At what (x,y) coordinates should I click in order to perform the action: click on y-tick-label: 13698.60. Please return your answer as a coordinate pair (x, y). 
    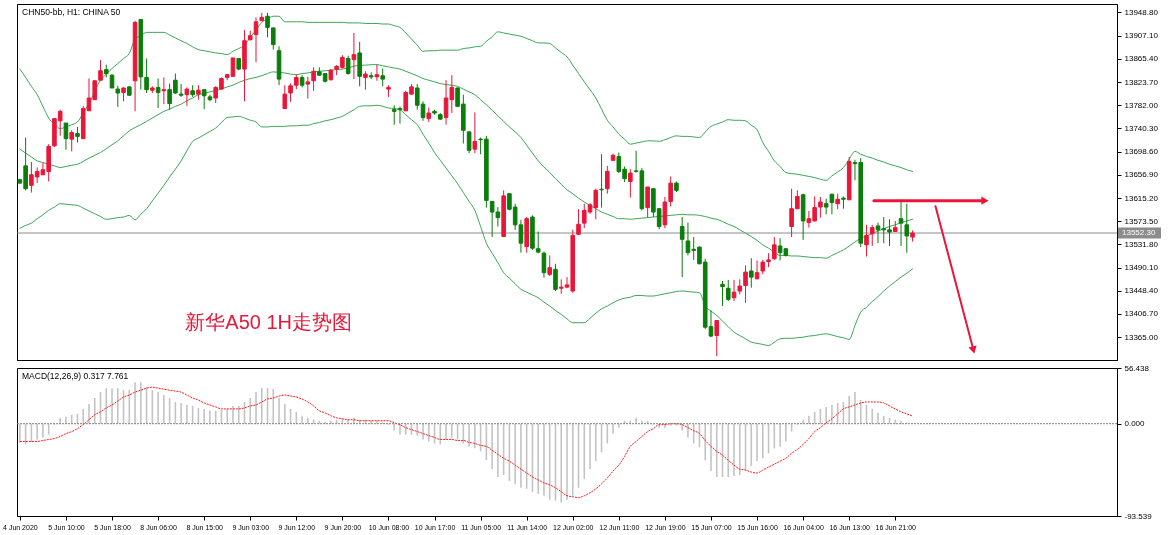
    Looking at the image, I should click on (1141, 152).